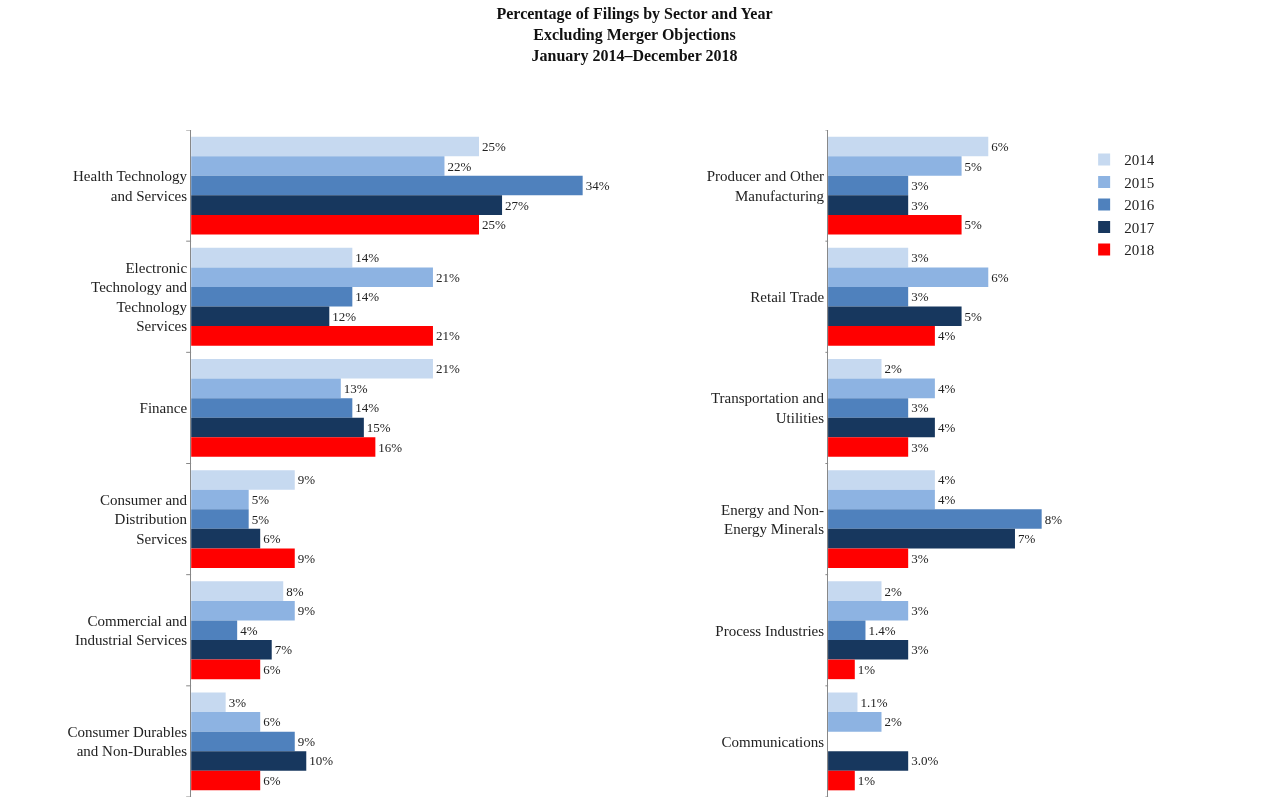 Image resolution: width=1269 pixels, height=803 pixels. I want to click on data-label: 7%, so click(1026, 539).